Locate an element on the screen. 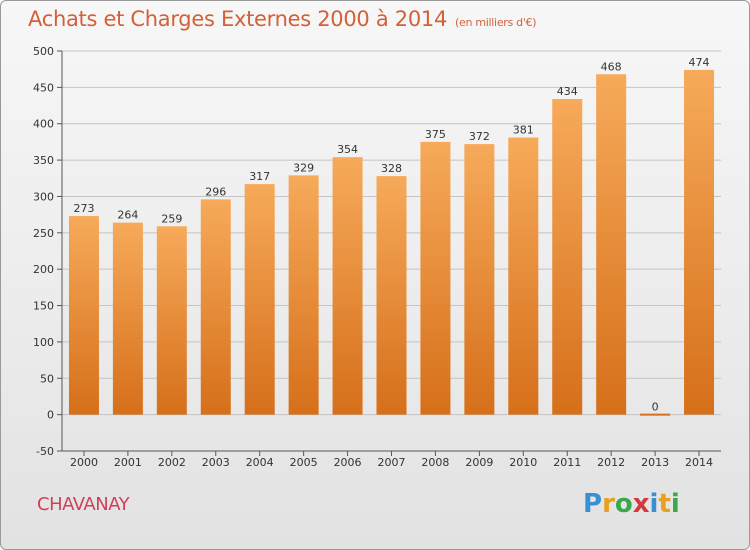  x-tick-label: 2007 is located at coordinates (392, 462).